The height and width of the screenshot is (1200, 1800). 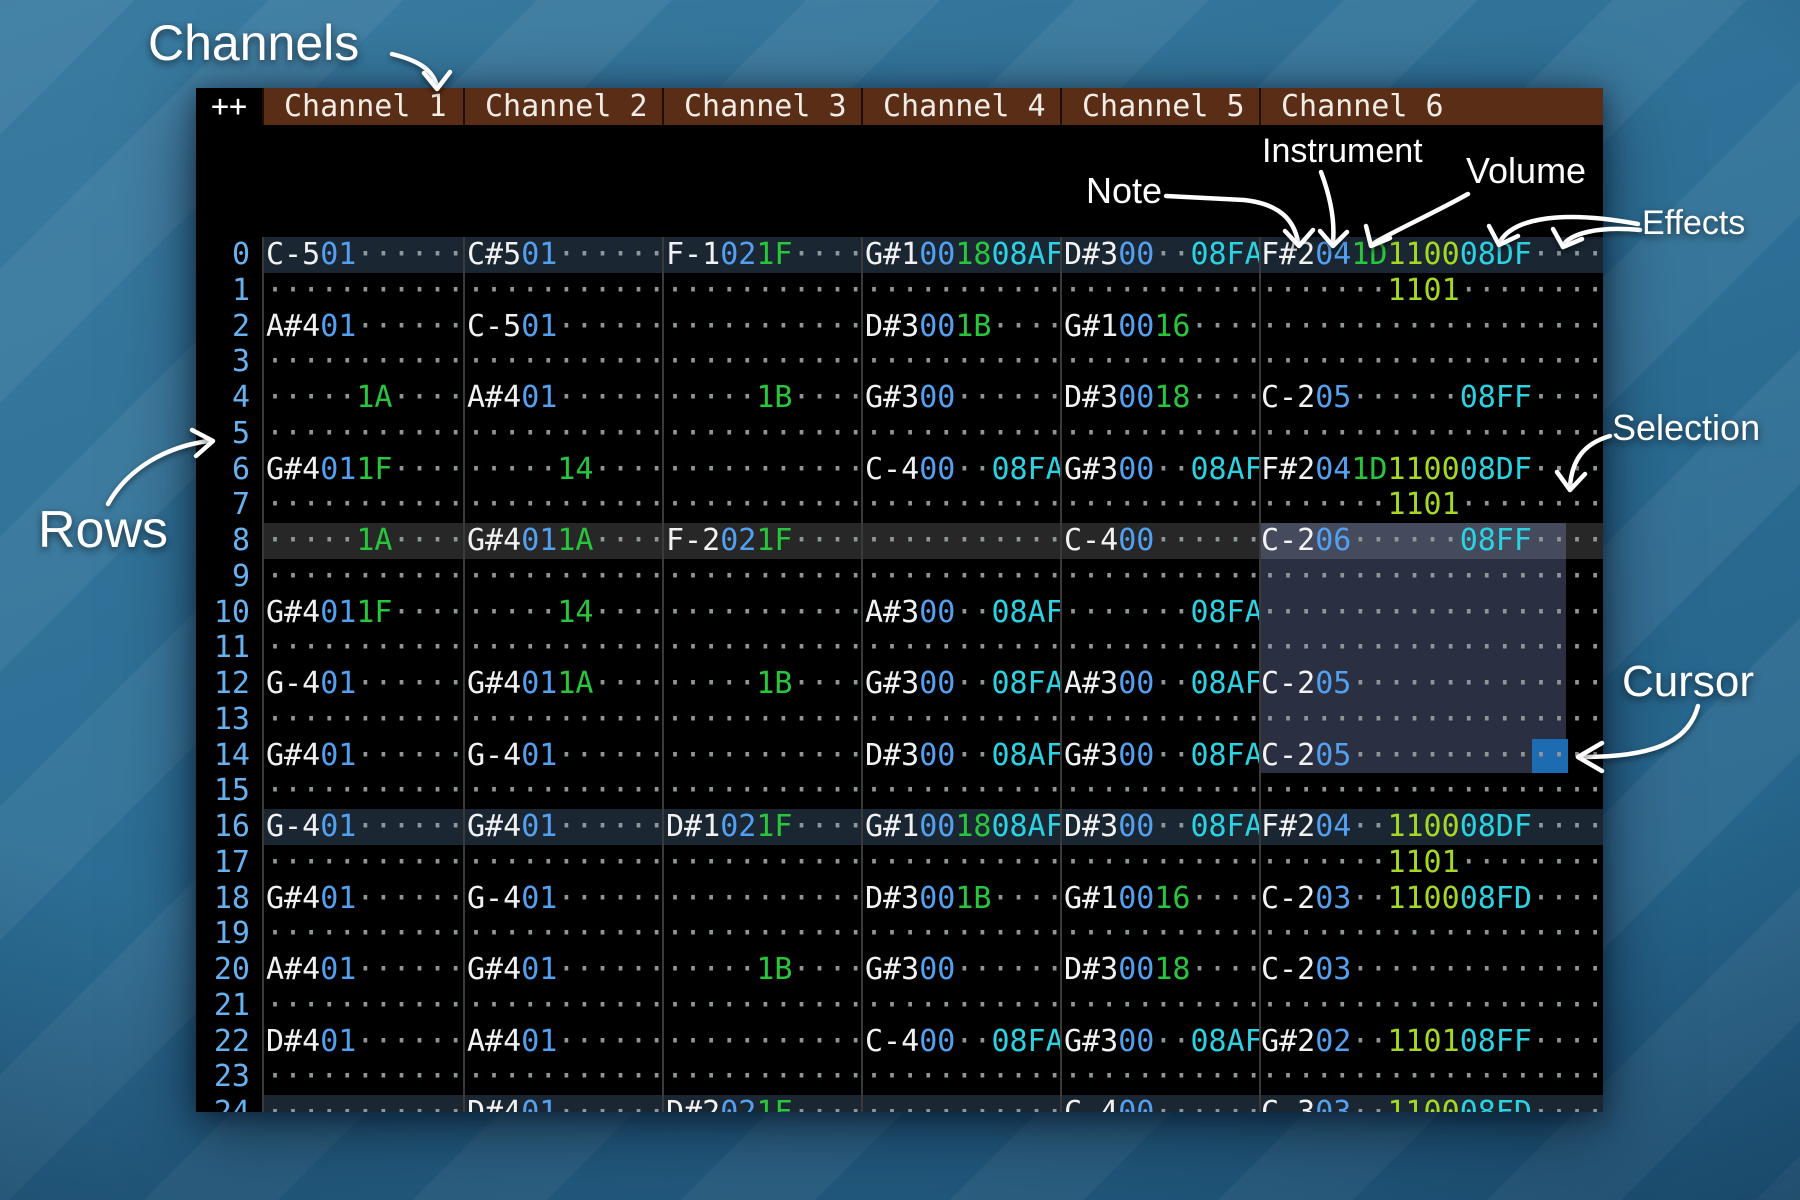 What do you see at coordinates (1431, 719) in the screenshot?
I see `pattern-cell-ch6-row13: ···················` at bounding box center [1431, 719].